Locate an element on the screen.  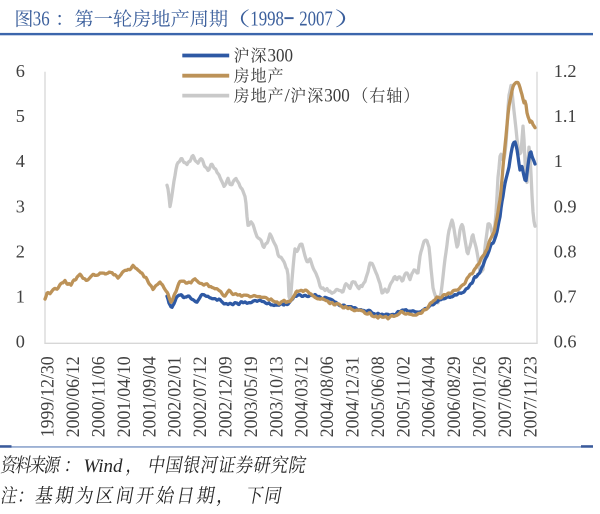
svg-text: 2007/11/23 is located at coordinates (530, 396).